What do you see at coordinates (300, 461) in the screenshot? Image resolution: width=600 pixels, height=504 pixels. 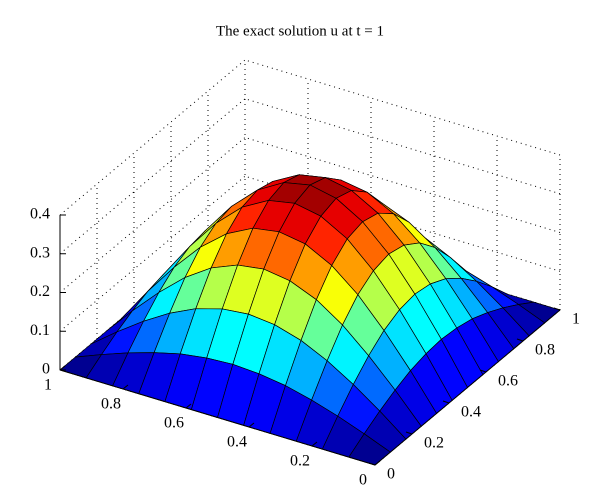 I see `y-tick-label: 0.2` at bounding box center [300, 461].